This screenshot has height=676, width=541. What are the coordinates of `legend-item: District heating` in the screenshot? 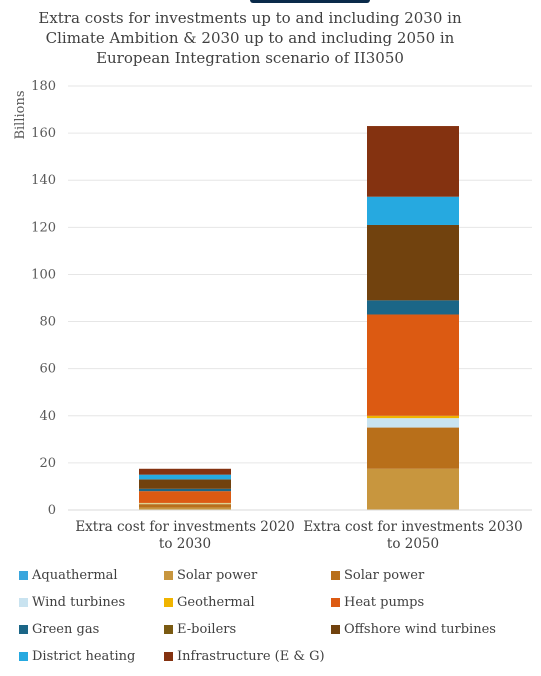 It's located at (77, 656).